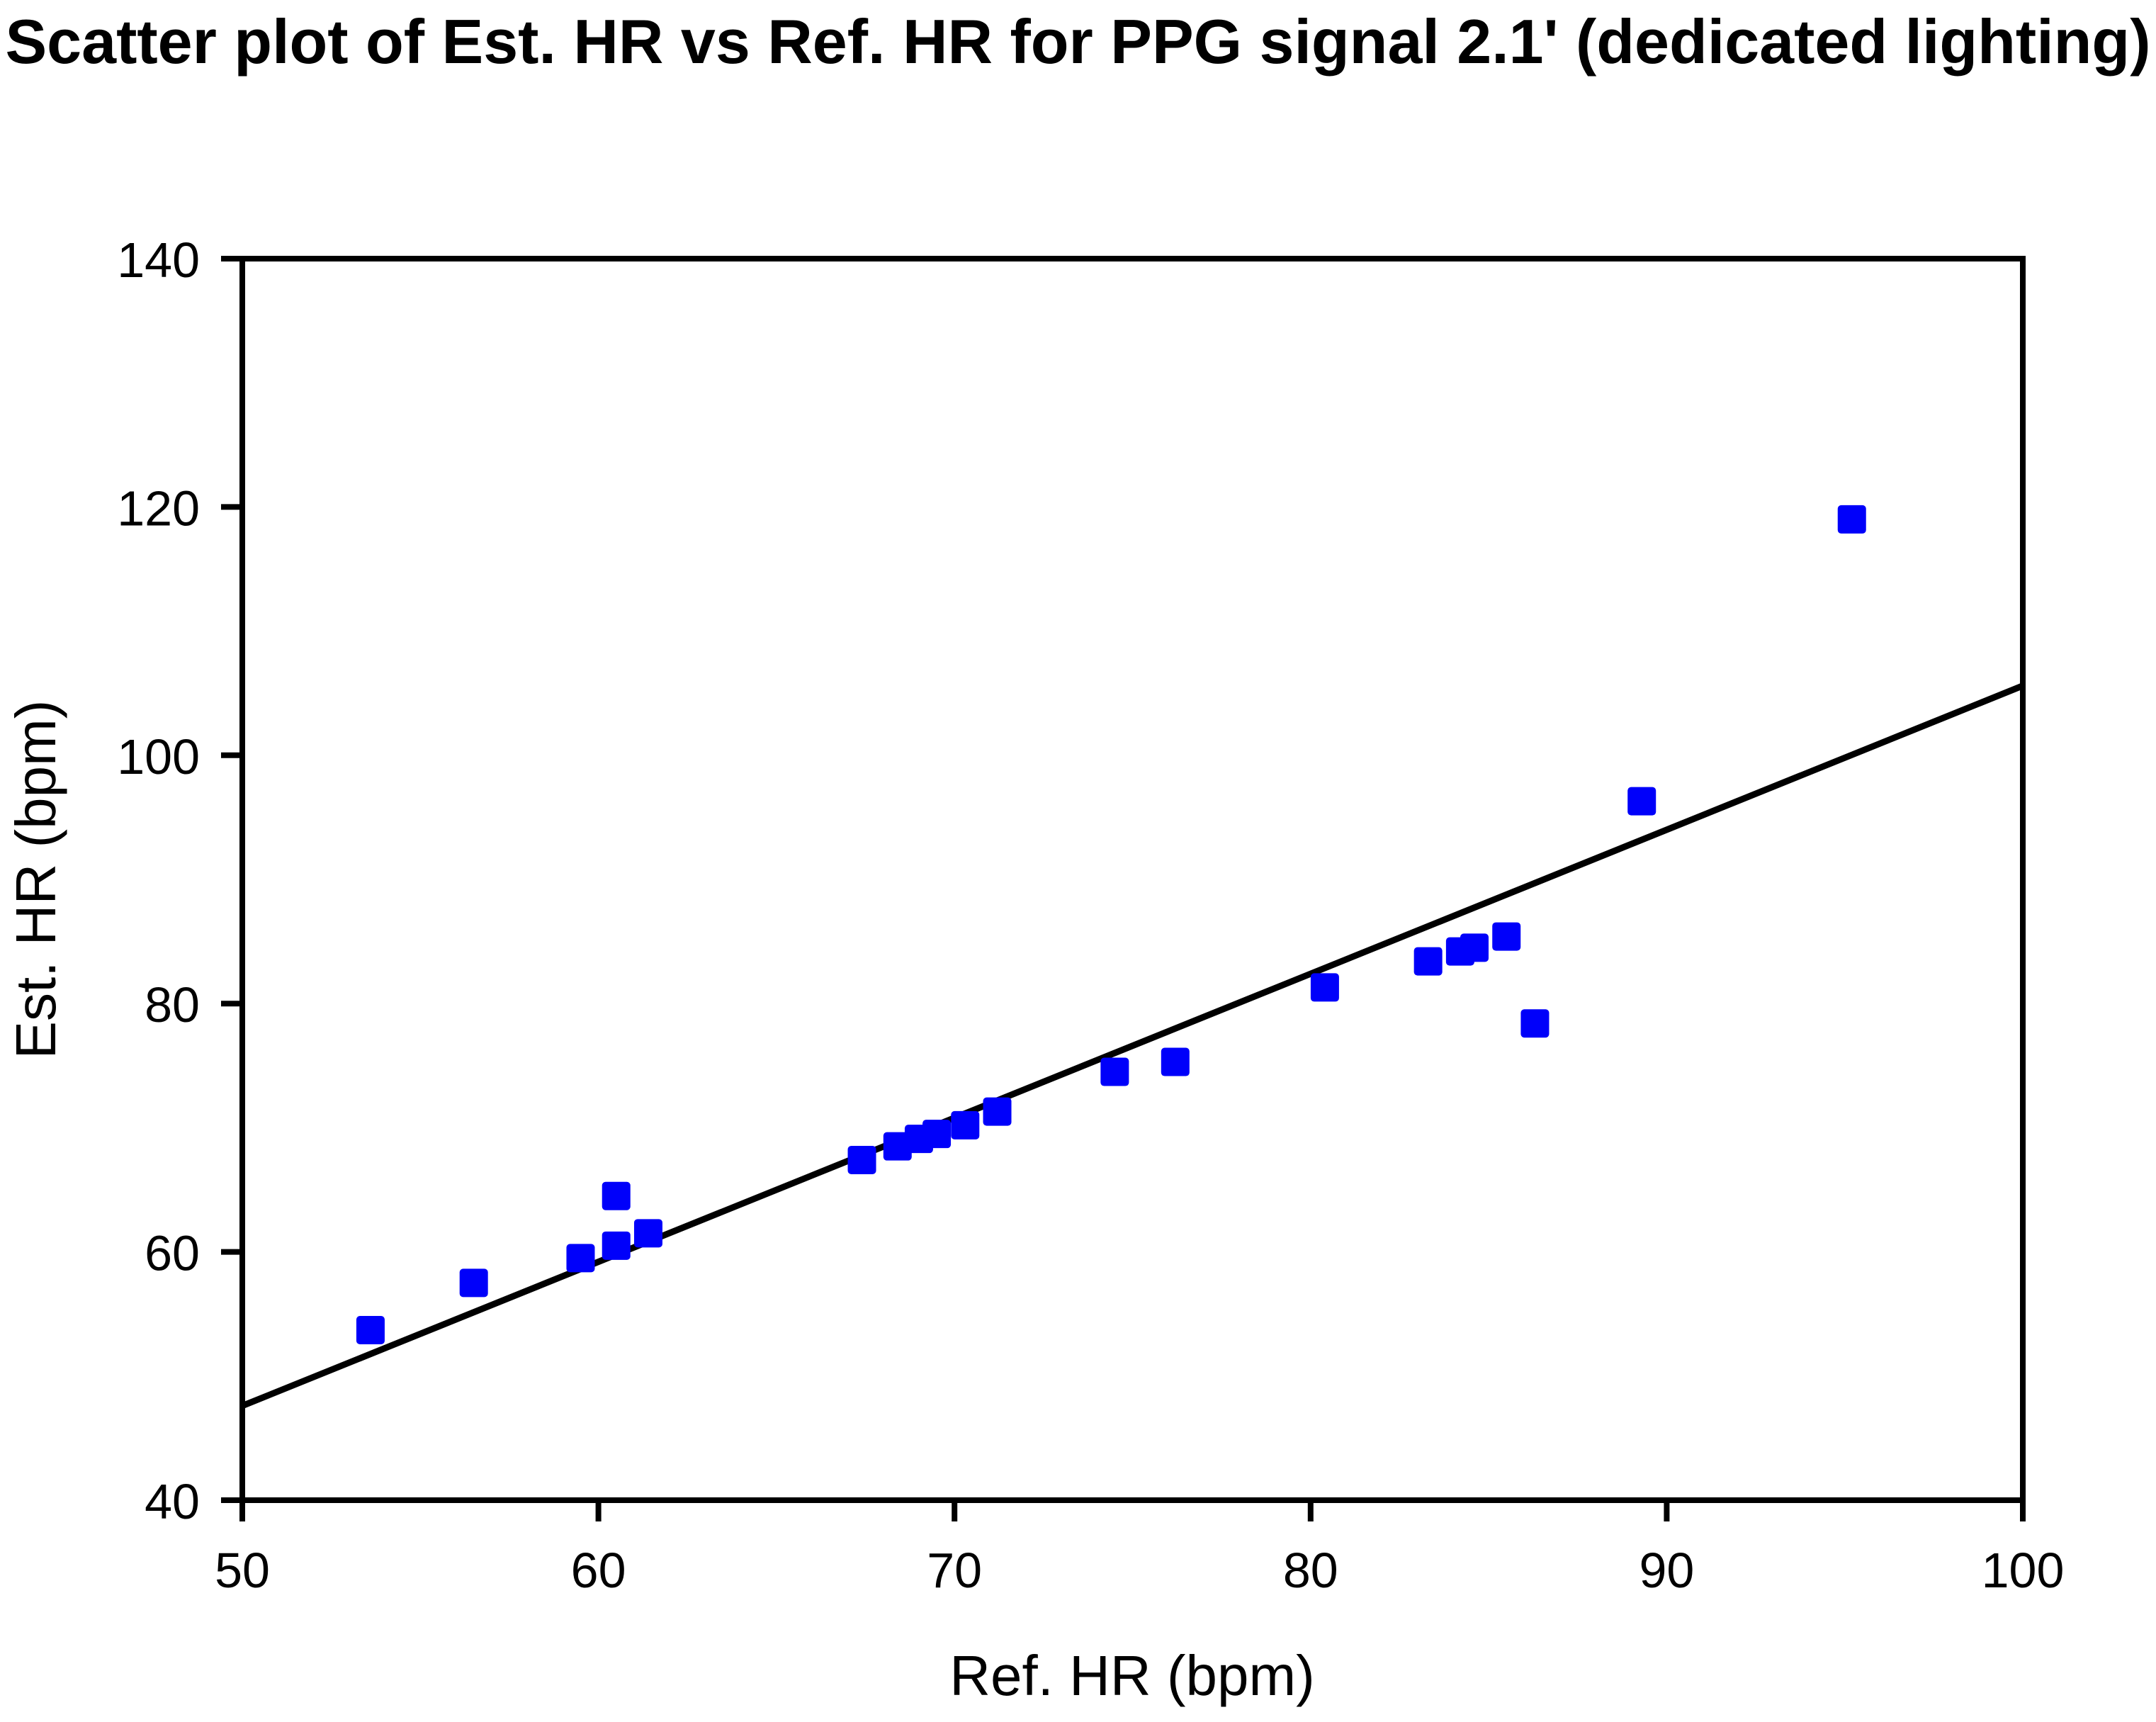 The image size is (2156, 1722). Describe the element at coordinates (2023, 1570) in the screenshot. I see `x-tick-label: 100` at that location.